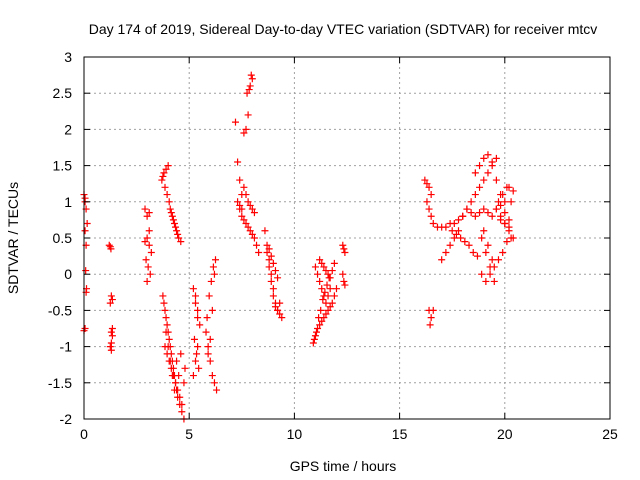  What do you see at coordinates (68, 129) in the screenshot?
I see `y-tick-label: 2` at bounding box center [68, 129].